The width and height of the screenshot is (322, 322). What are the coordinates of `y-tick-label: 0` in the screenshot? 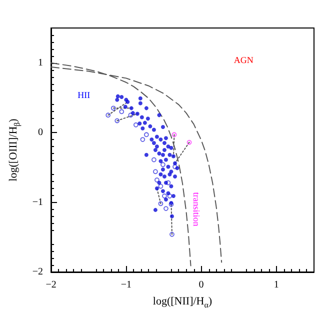 It's located at (40, 132).